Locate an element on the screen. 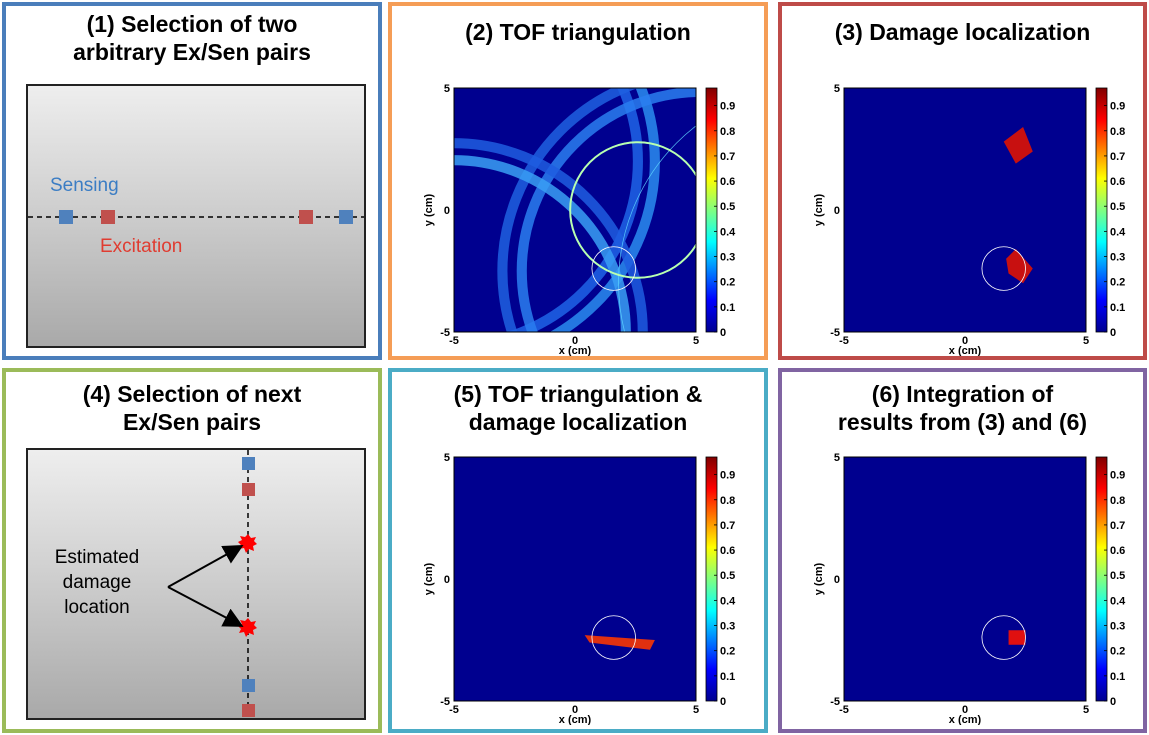  damage-marker is located at coordinates (247, 543).